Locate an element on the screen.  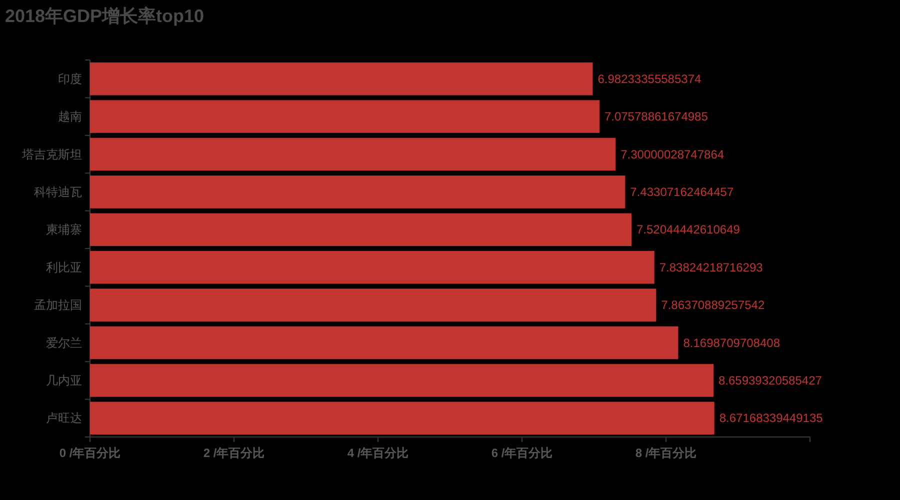
y-tick-label: 利比亚 is located at coordinates (64, 267).